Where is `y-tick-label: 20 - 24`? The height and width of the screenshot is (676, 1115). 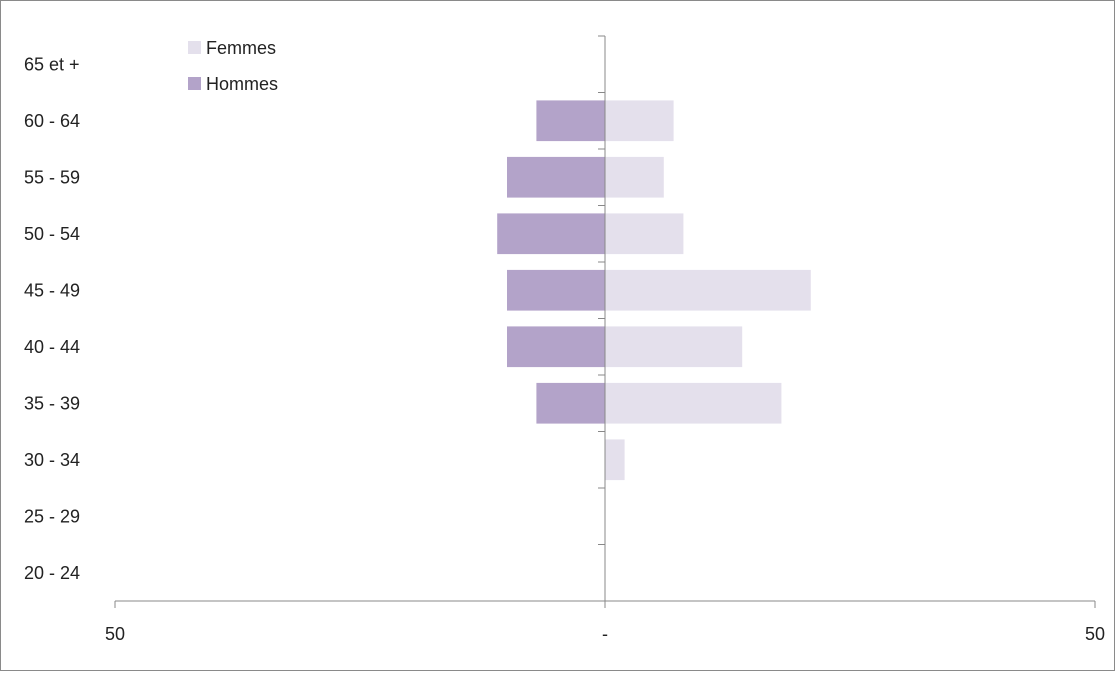 y-tick-label: 20 - 24 is located at coordinates (52, 573).